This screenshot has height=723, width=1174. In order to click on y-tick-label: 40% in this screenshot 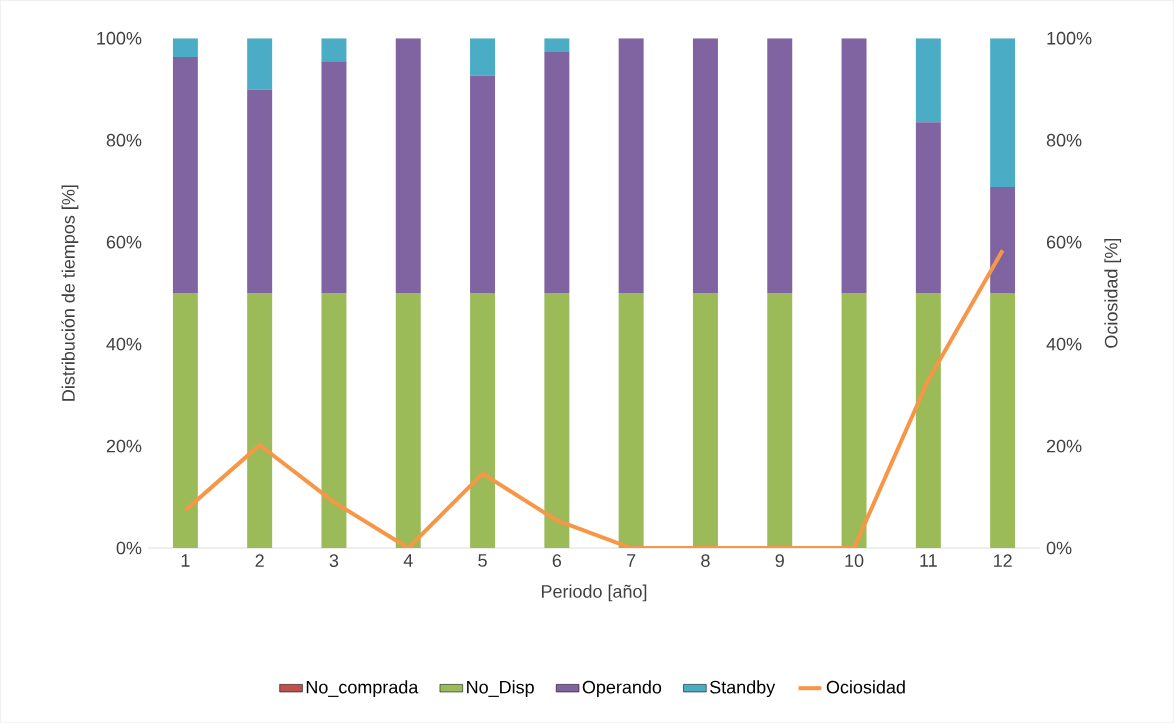, I will do `click(124, 344)`.